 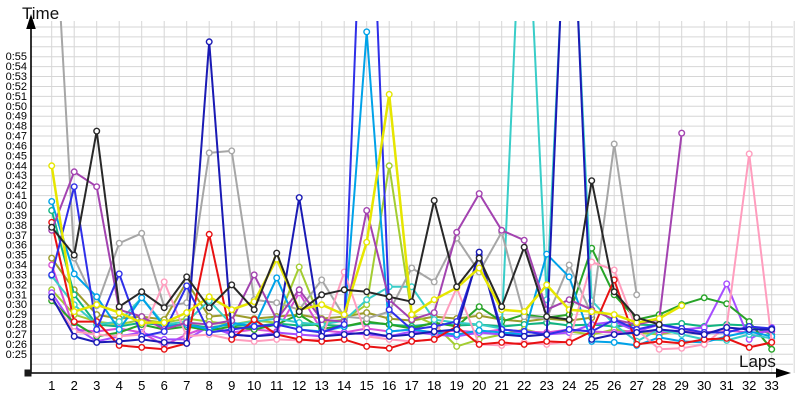 What do you see at coordinates (16, 256) in the screenshot?
I see `y-tick-label: 0:35` at bounding box center [16, 256].